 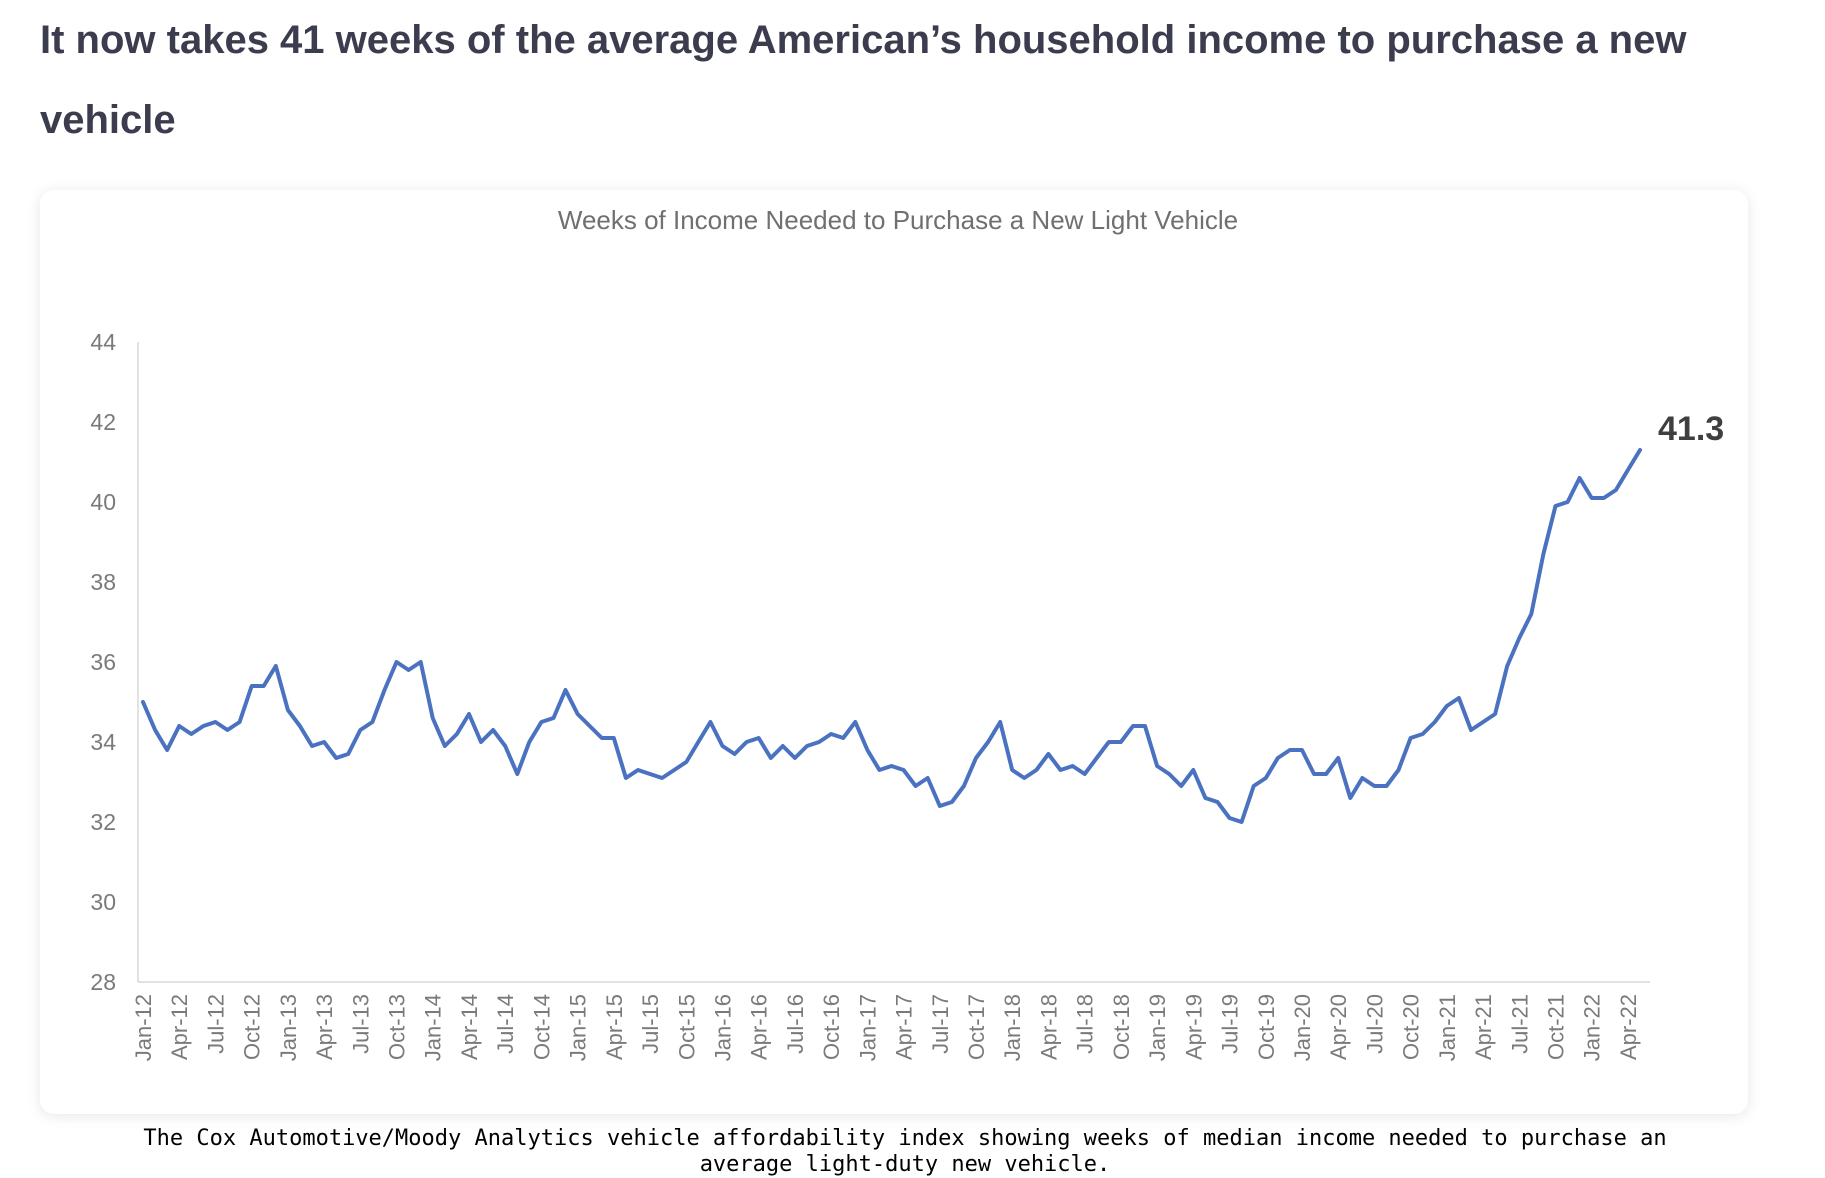 What do you see at coordinates (1193, 1027) in the screenshot?
I see `x-tick-label: Apr-19` at bounding box center [1193, 1027].